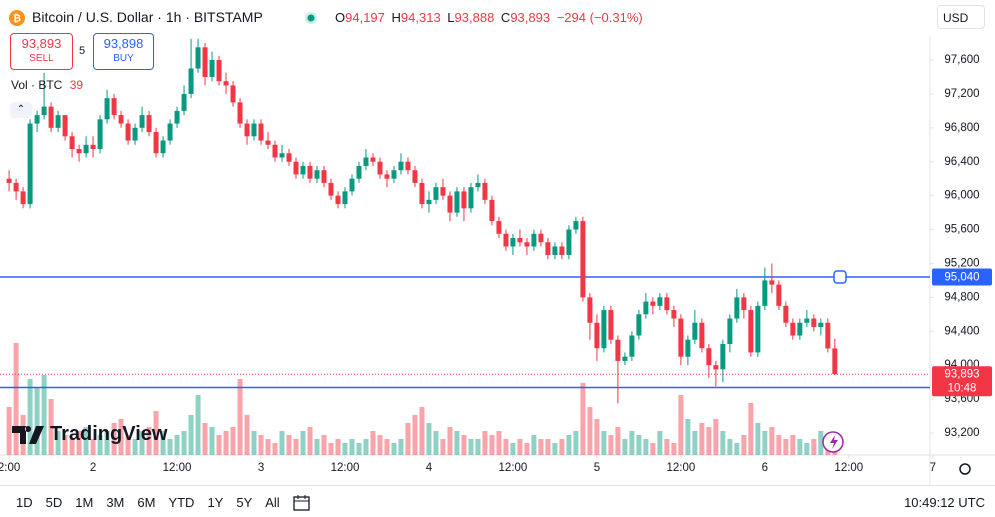  I want to click on price-label-bg, so click(962, 277).